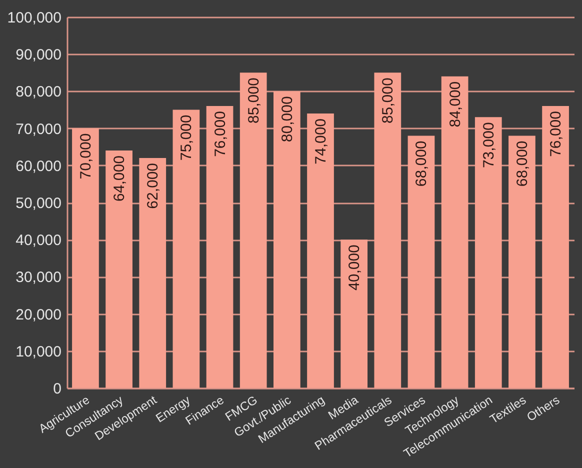 This screenshot has width=582, height=468. What do you see at coordinates (85, 156) in the screenshot?
I see `data-label: 70,000` at bounding box center [85, 156].